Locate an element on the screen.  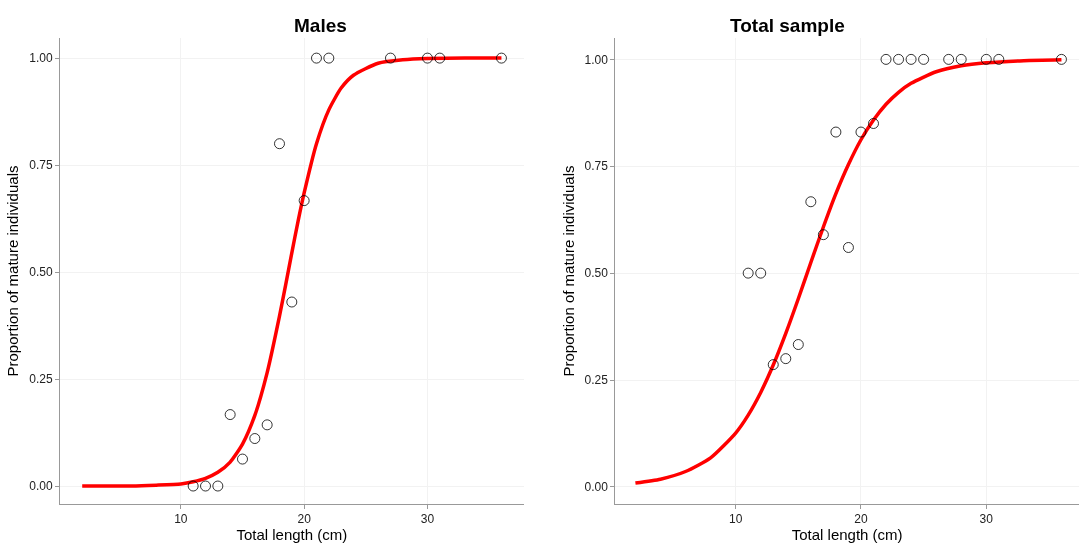
chart-title: Total sample is located at coordinates (787, 25).